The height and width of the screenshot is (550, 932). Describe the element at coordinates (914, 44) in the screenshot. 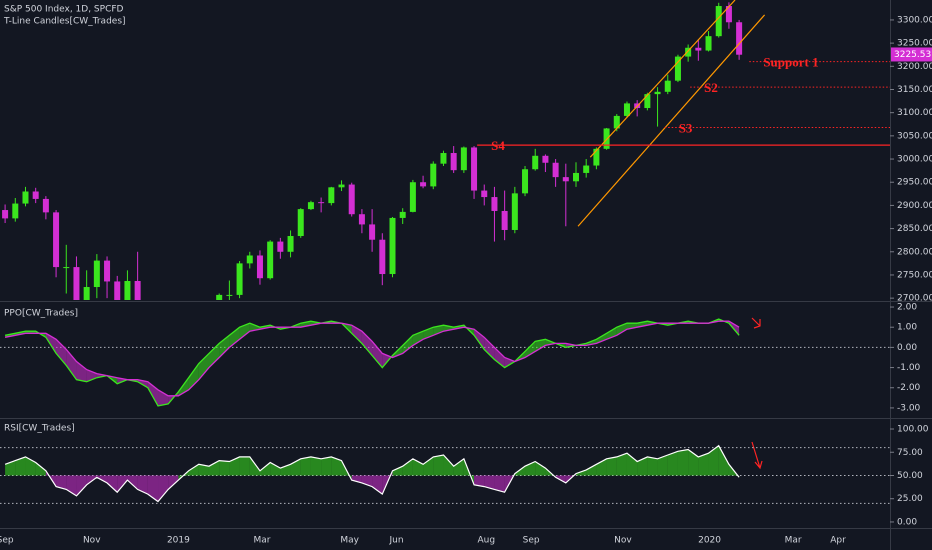

I see `y-tick-label: 3250.00` at that location.